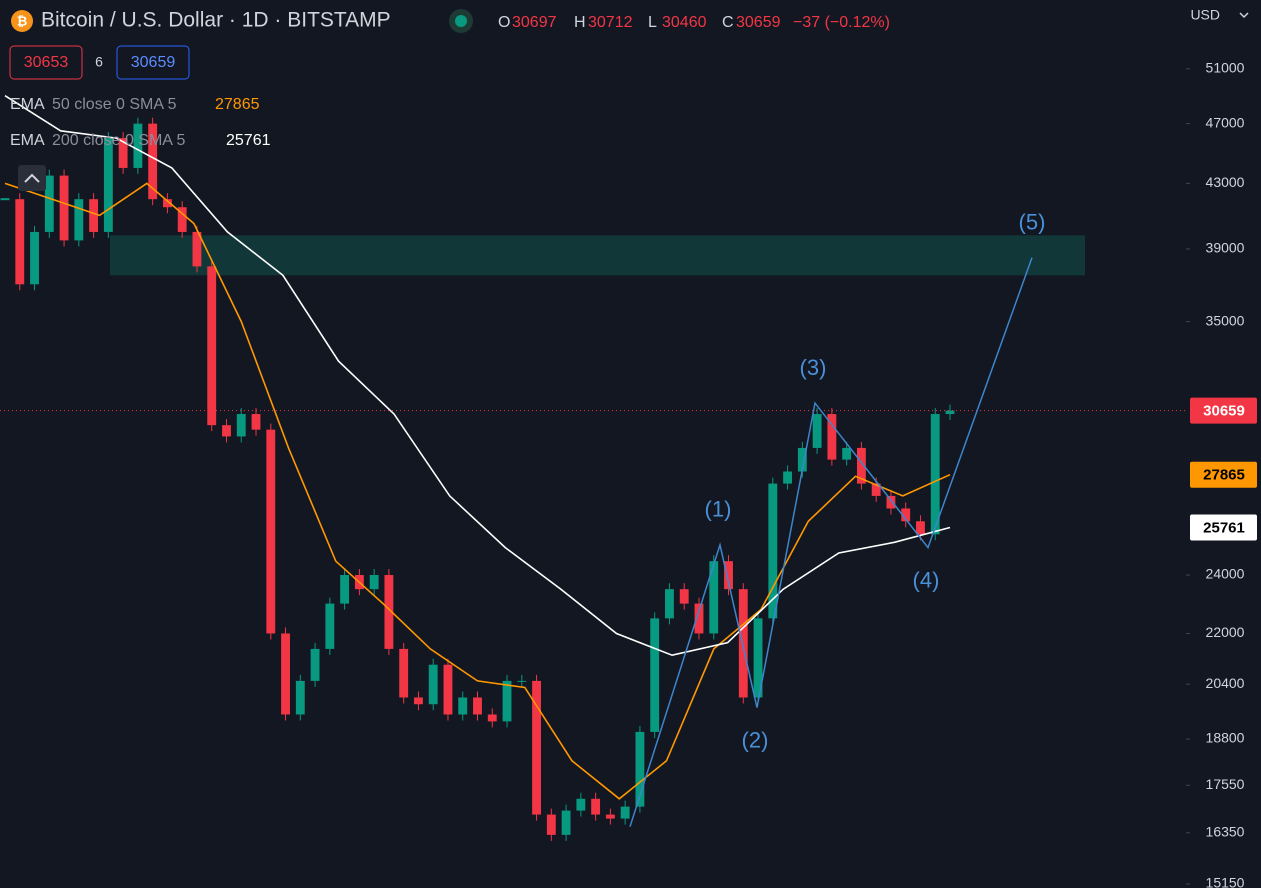 The image size is (1261, 888). Describe the element at coordinates (1225, 632) in the screenshot. I see `y-tick-label: 22000` at that location.